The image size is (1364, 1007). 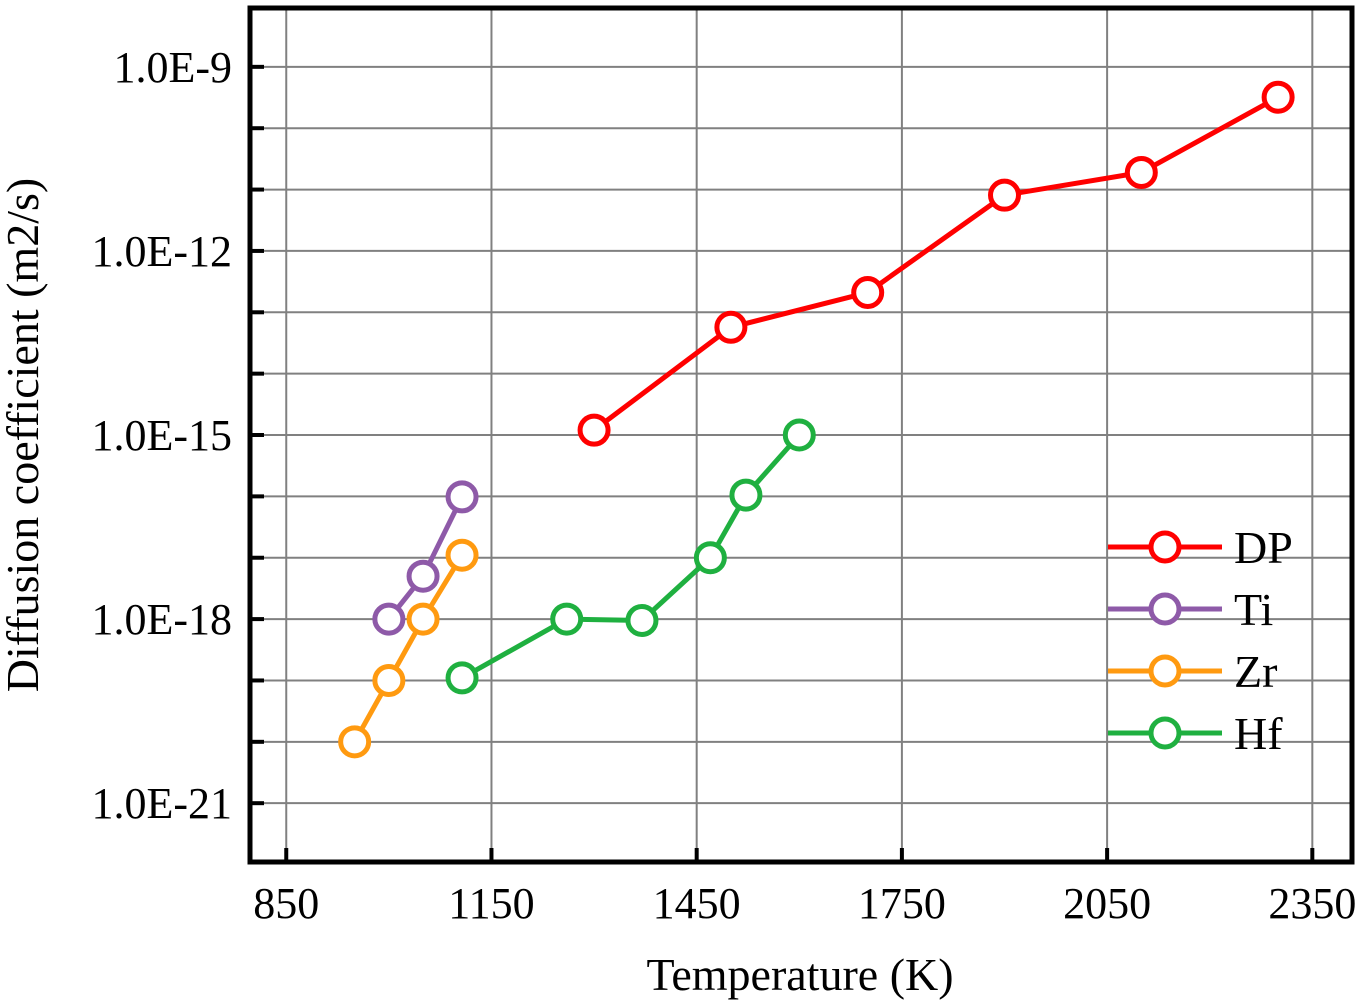 What do you see at coordinates (799, 974) in the screenshot?
I see `x-axis-title: Temperature (K)` at bounding box center [799, 974].